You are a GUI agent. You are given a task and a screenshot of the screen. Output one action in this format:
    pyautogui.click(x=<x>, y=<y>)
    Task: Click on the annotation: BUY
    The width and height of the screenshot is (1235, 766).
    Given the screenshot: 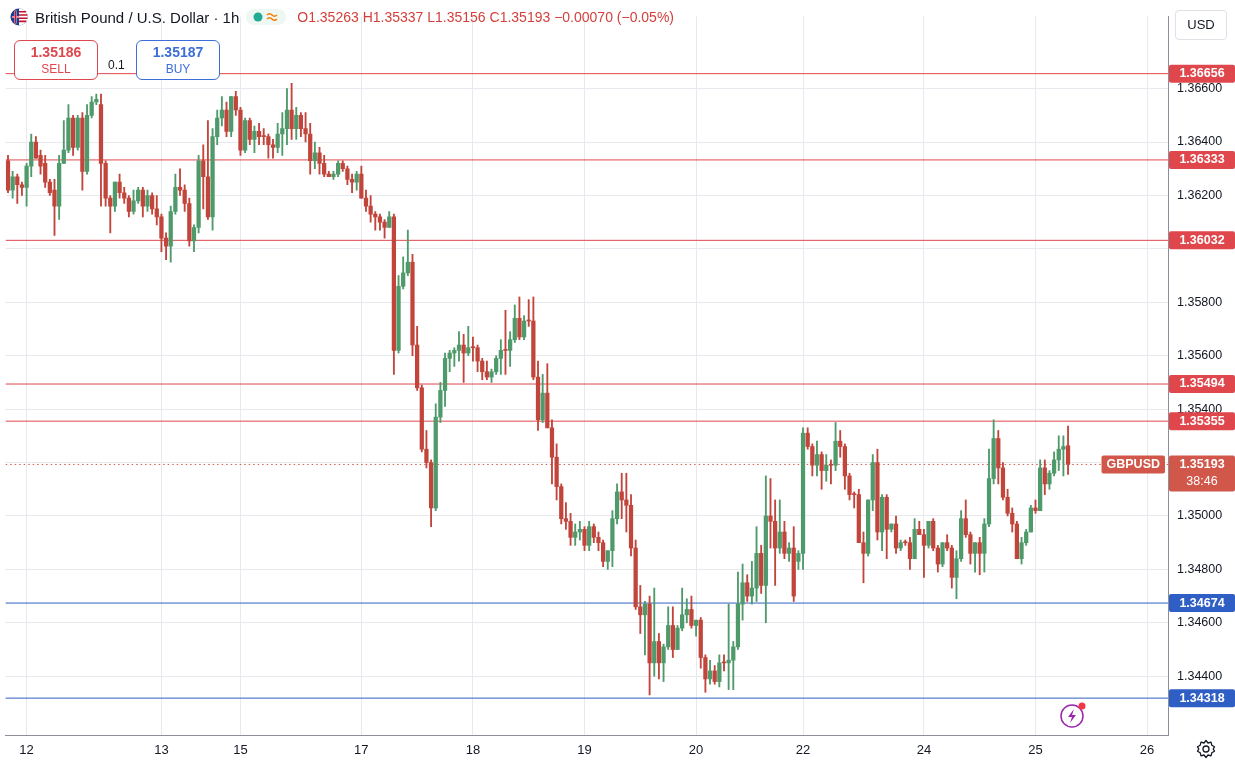 What is the action you would take?
    pyautogui.click(x=178, y=69)
    